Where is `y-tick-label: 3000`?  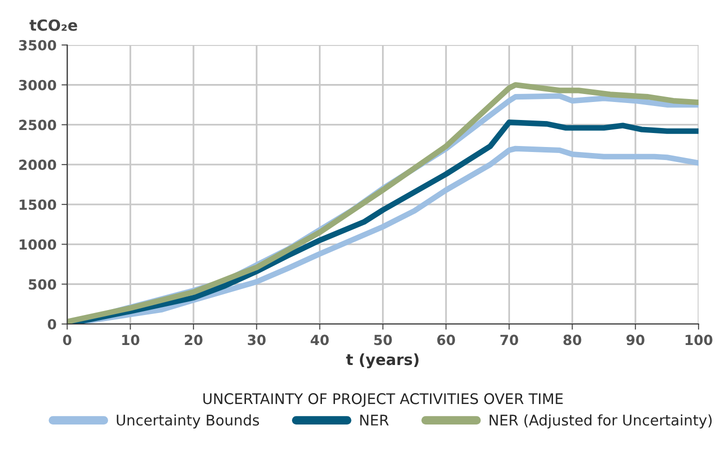
y-tick-label: 3000 is located at coordinates (37, 85).